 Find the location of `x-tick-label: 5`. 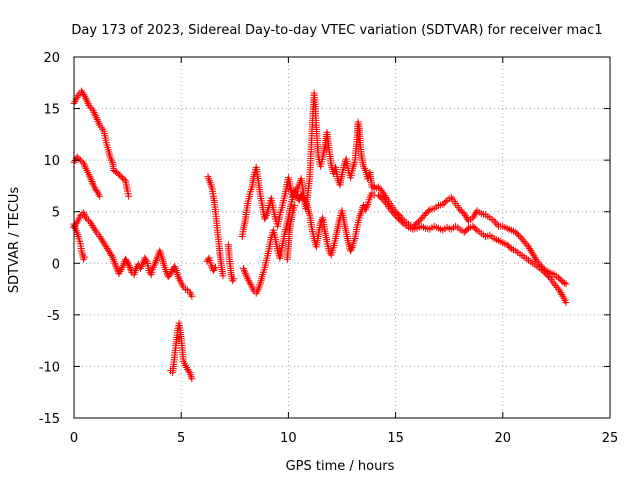

x-tick-label: 5 is located at coordinates (181, 438).